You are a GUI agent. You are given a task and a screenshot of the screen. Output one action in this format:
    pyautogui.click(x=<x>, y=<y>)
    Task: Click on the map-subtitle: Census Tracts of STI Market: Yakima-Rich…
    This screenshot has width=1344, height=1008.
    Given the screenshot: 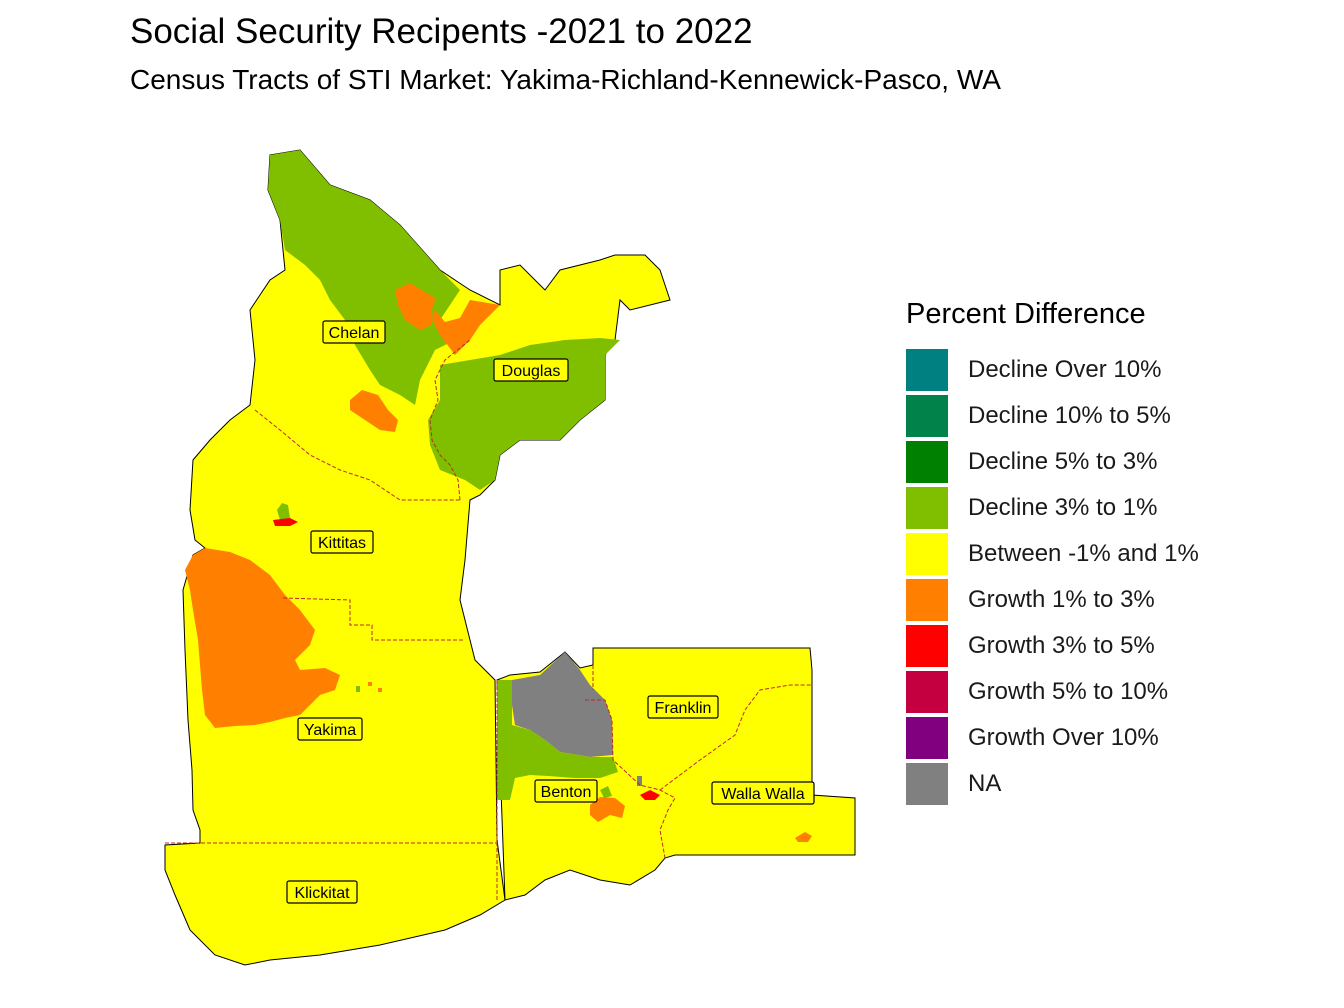 What is the action you would take?
    pyautogui.click(x=565, y=79)
    